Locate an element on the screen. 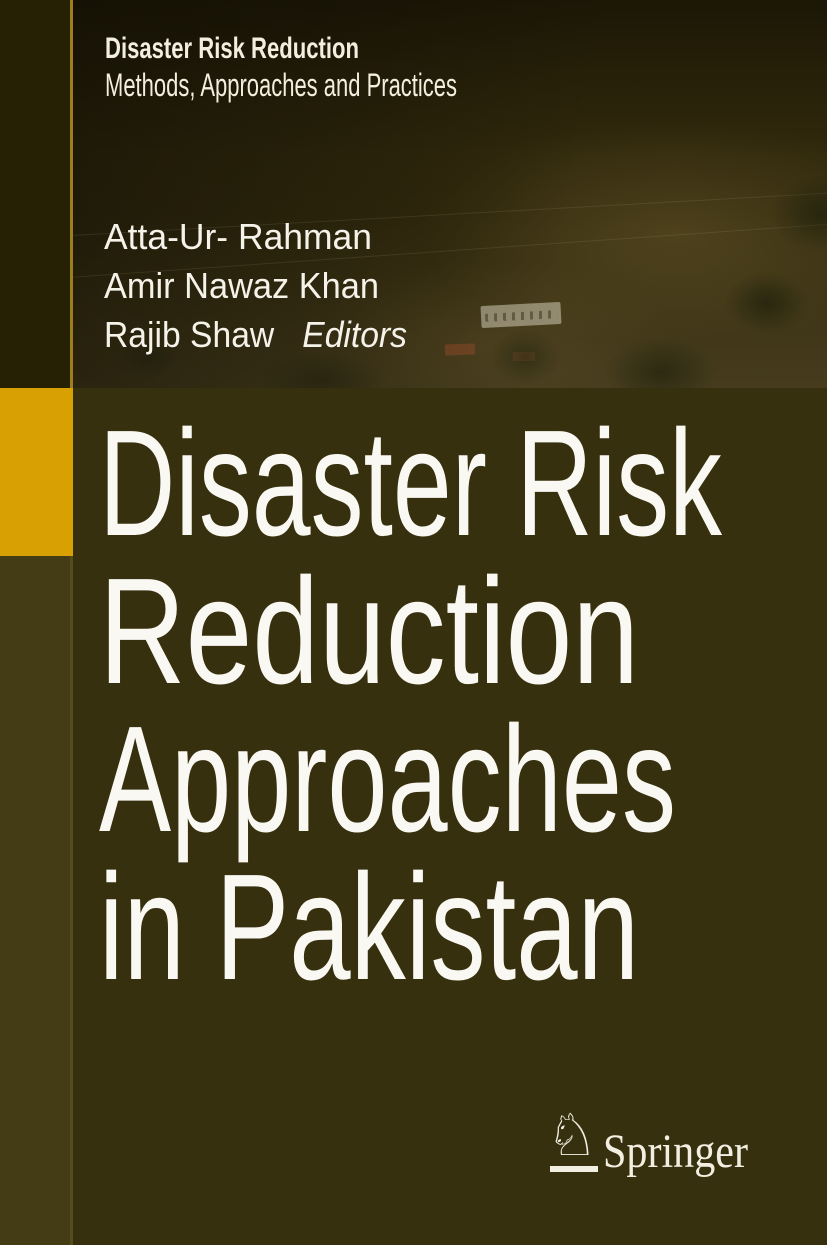 The width and height of the screenshot is (827, 1245). editors-label: Editors is located at coordinates (355, 334).